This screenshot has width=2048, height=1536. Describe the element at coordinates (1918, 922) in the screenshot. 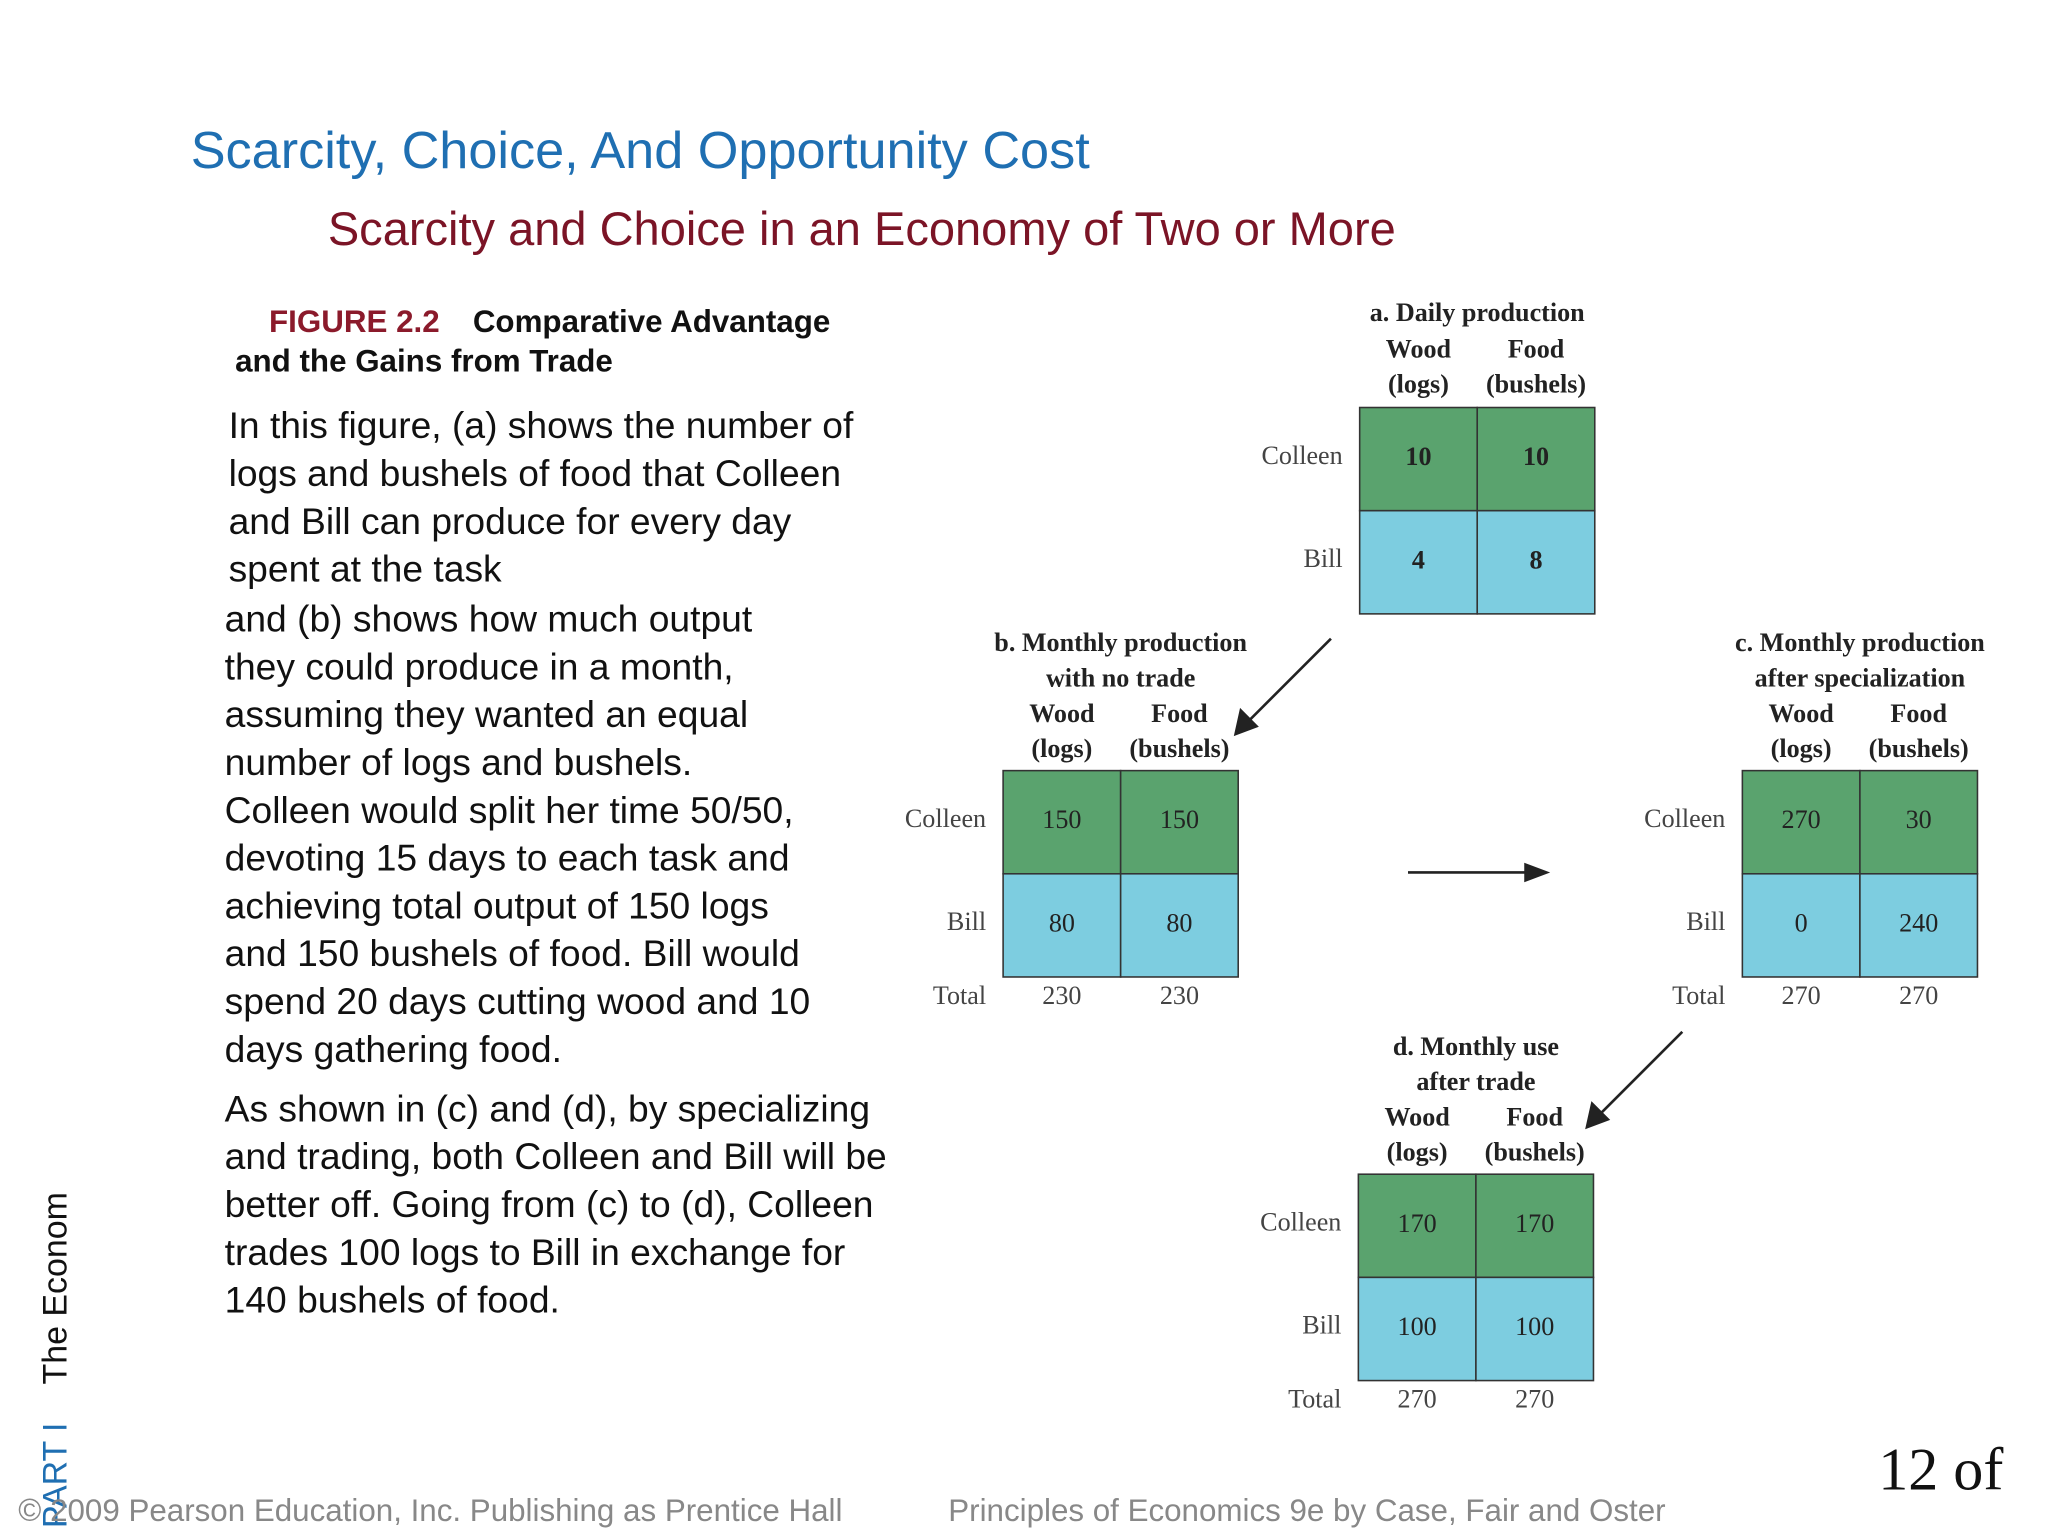

I see `cell-value: 240` at that location.